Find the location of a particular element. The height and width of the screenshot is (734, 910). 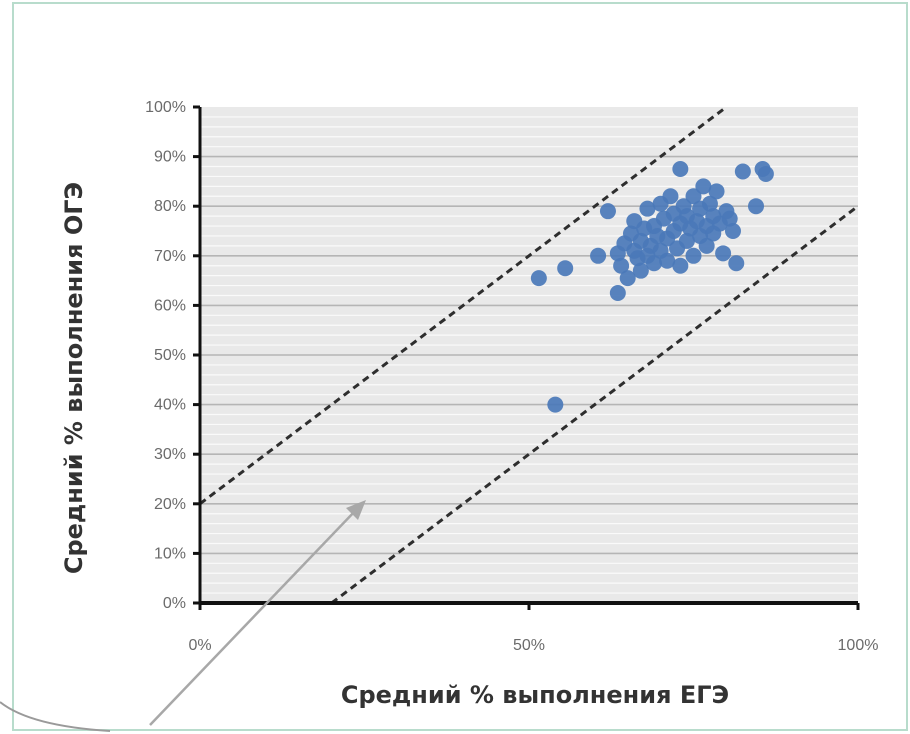

decorative-curve is located at coordinates (55, 716).